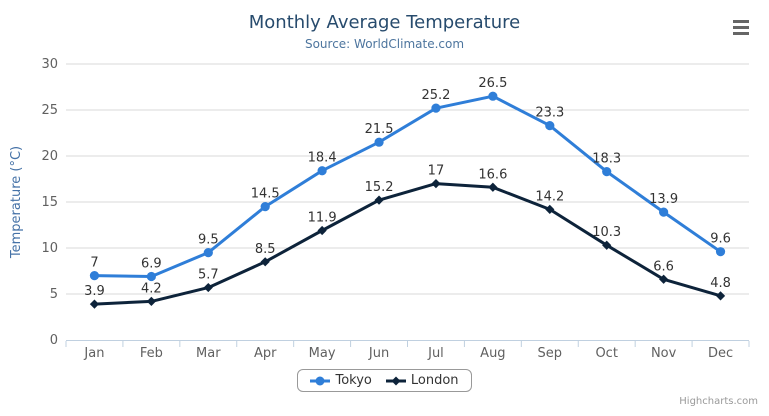 Image resolution: width=769 pixels, height=416 pixels. Describe the element at coordinates (265, 194) in the screenshot. I see `data-label: 14.5` at that location.